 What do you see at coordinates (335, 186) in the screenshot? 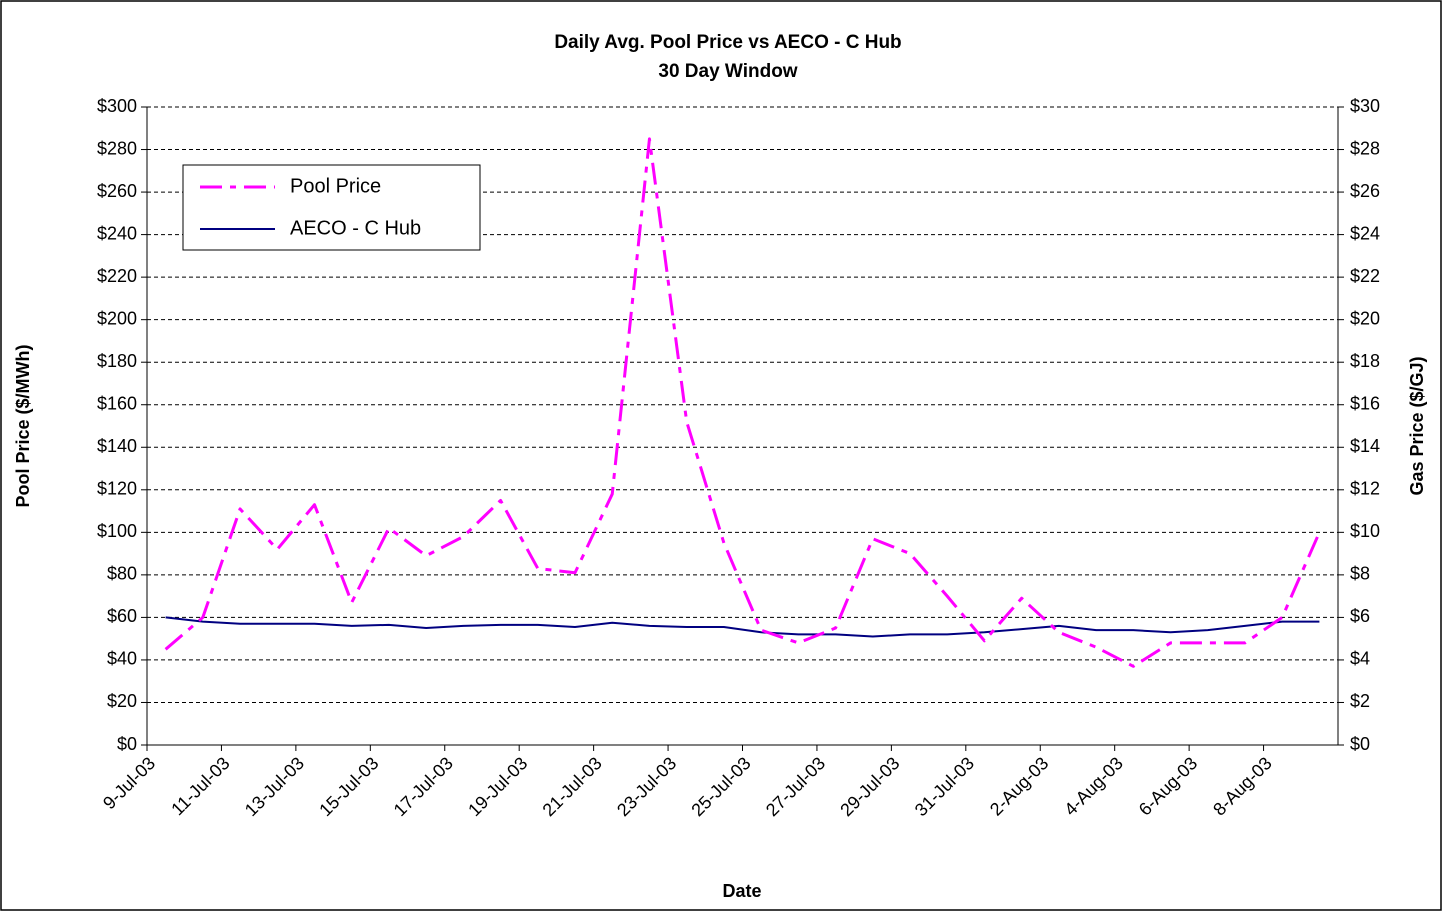
I see `legend-label: Pool Price` at bounding box center [335, 186].